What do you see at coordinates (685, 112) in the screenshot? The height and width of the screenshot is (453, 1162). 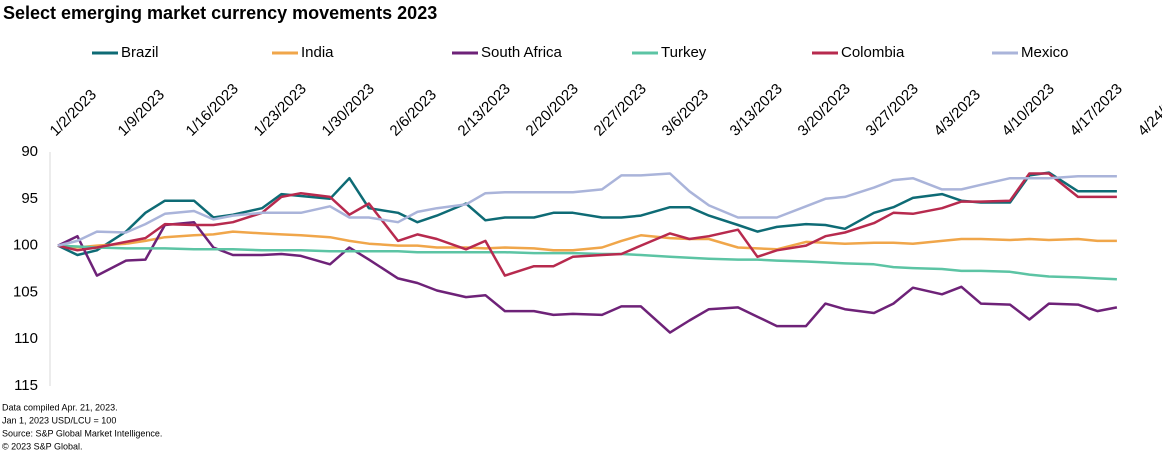 I see `x-tick-label: 3/6/2023` at bounding box center [685, 112].